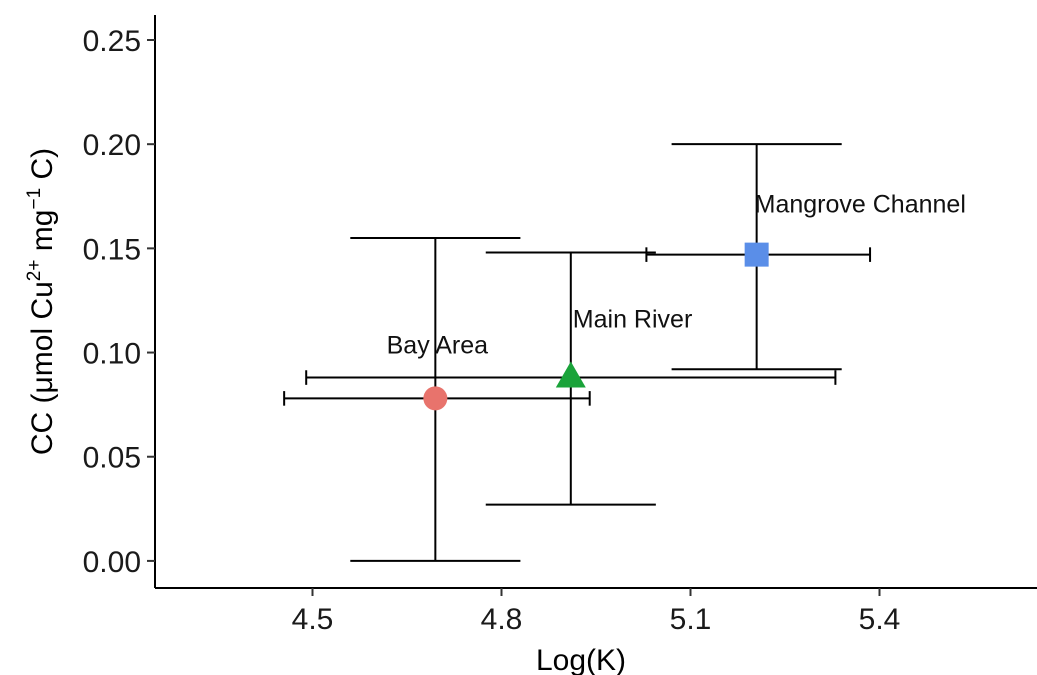  I want to click on x-tick-label: 5.4, so click(880, 619).